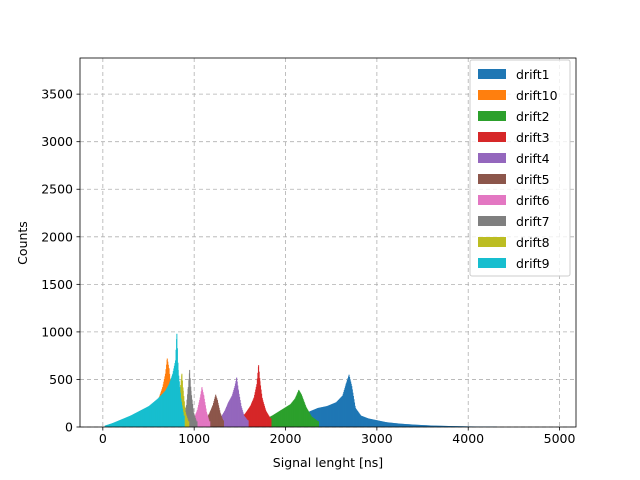 Image resolution: width=640 pixels, height=480 pixels. Describe the element at coordinates (492, 221) in the screenshot. I see `legend-swatch-drift7` at that location.